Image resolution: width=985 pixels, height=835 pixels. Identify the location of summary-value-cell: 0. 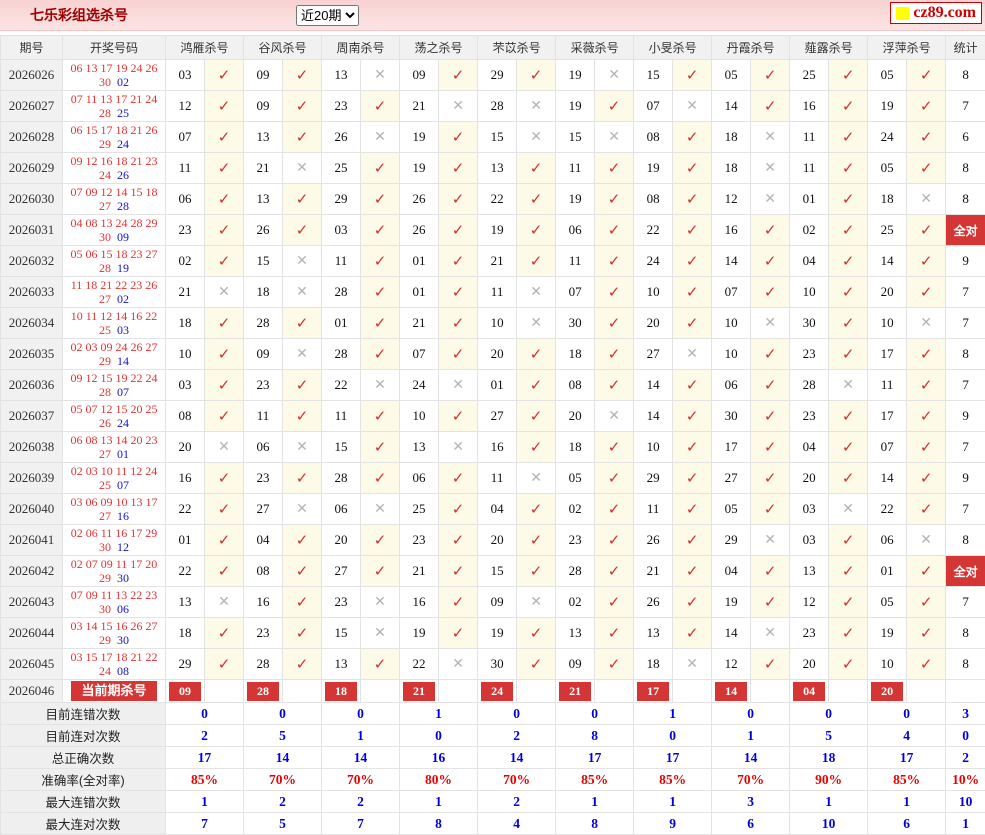
(283, 713).